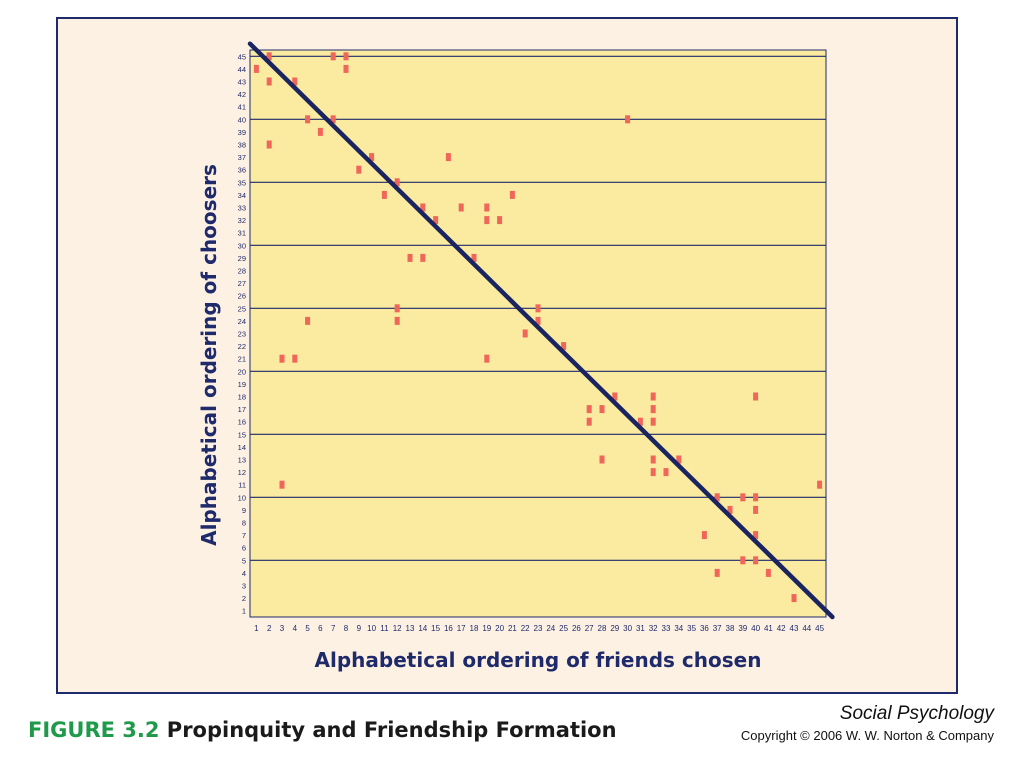 The width and height of the screenshot is (1024, 768). What do you see at coordinates (242, 346) in the screenshot?
I see `y-tick-label: 22` at bounding box center [242, 346].